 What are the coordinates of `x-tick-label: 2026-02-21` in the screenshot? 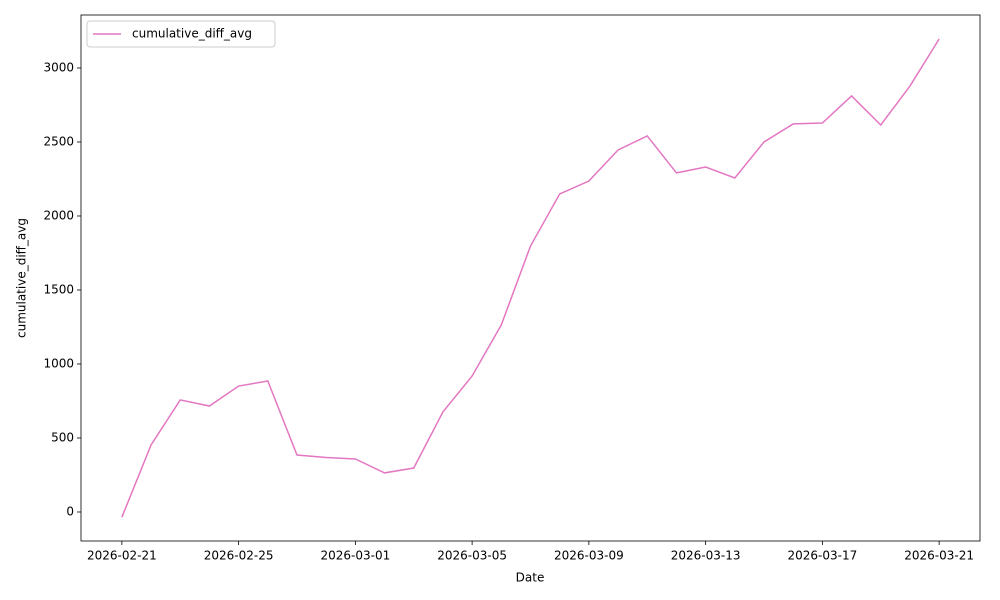 It's located at (122, 556).